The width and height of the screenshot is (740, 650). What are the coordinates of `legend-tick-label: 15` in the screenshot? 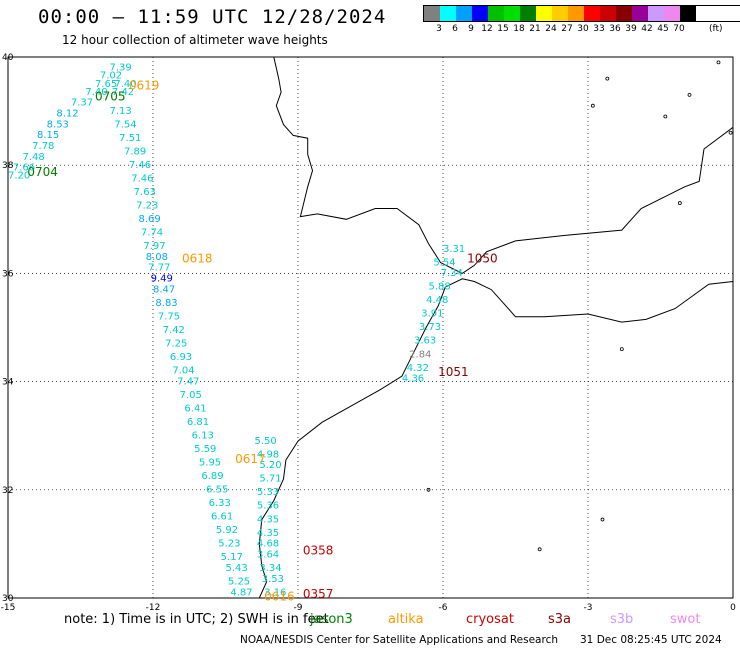 It's located at (503, 29).